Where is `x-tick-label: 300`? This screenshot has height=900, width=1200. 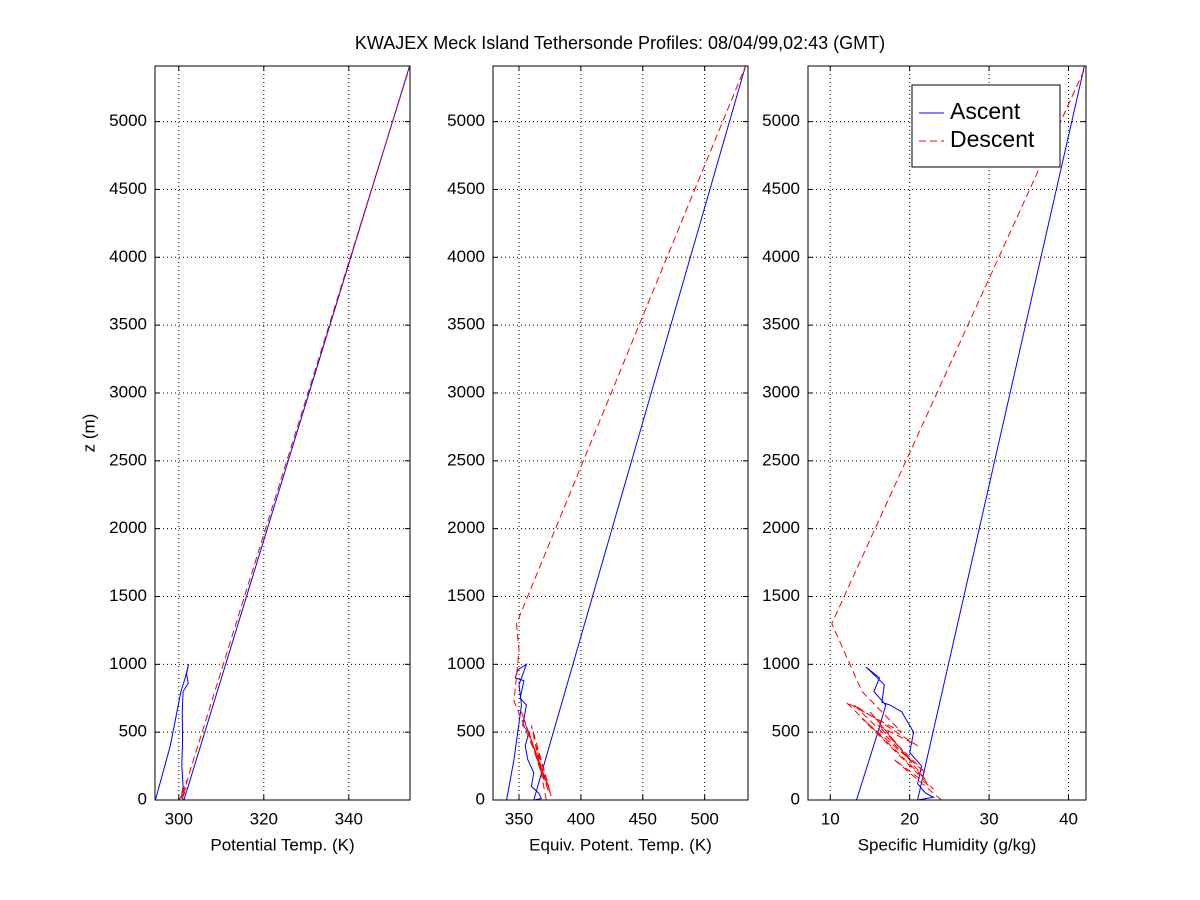
x-tick-label: 300 is located at coordinates (179, 818).